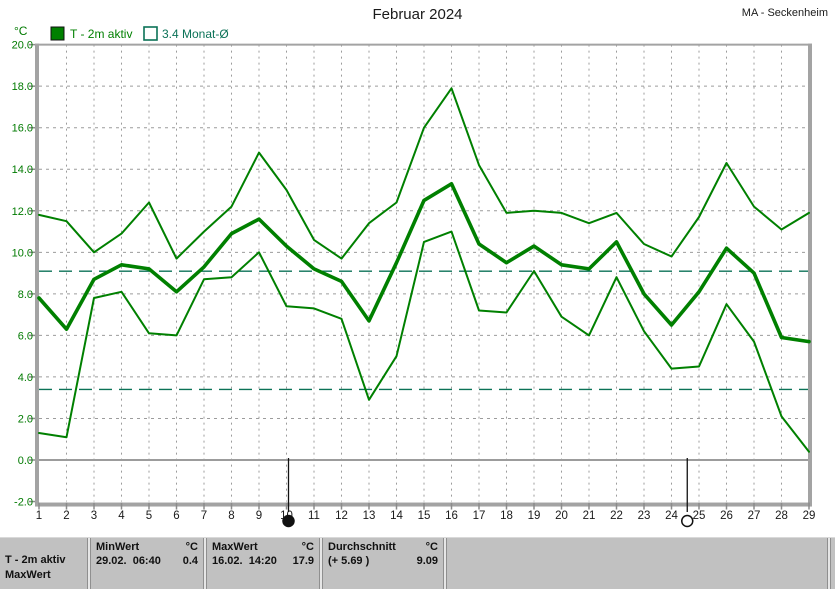  Describe the element at coordinates (303, 561) in the screenshot. I see `stats-max-value: 17.9` at that location.